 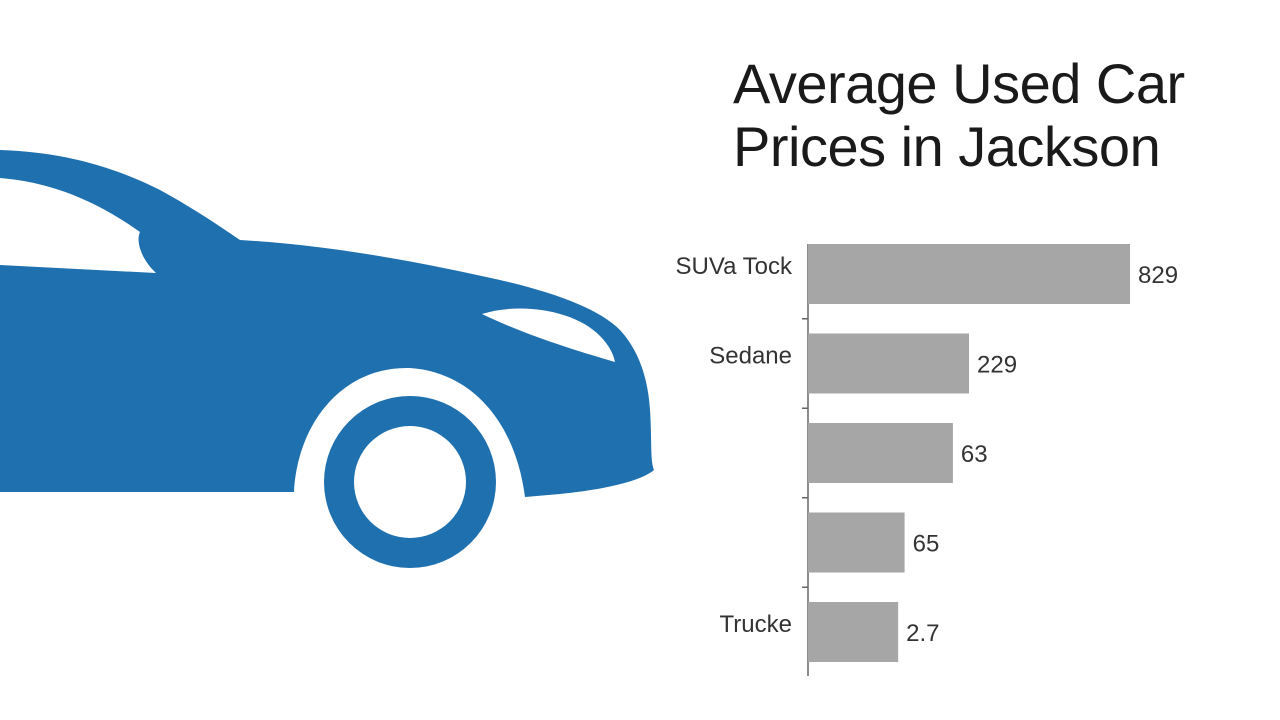 I want to click on category-label: SUVa Tock, so click(x=734, y=266).